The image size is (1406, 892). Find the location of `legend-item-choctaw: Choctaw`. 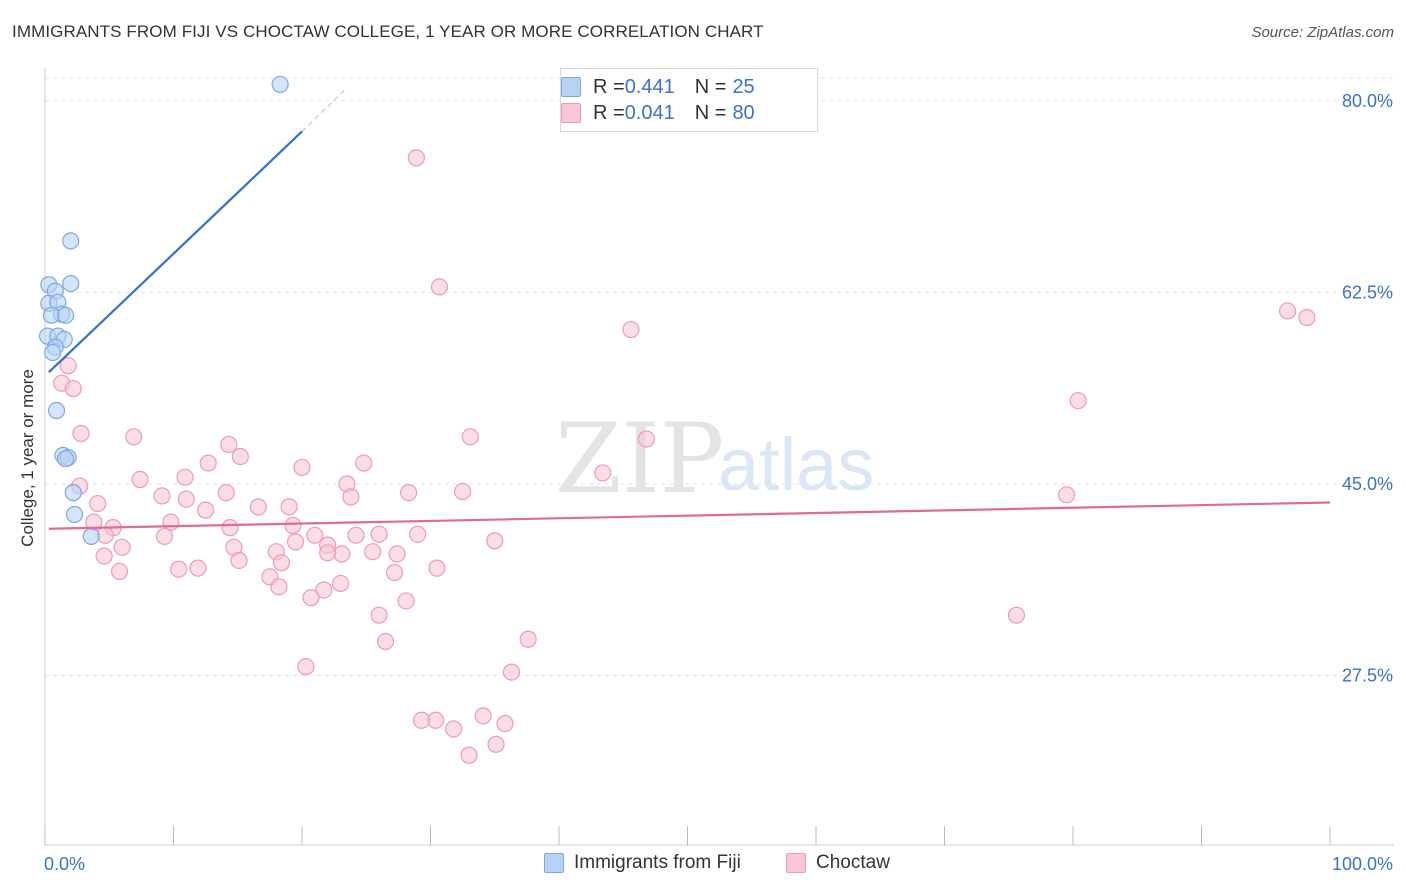

legend-item-choctaw: Choctaw is located at coordinates (838, 863).